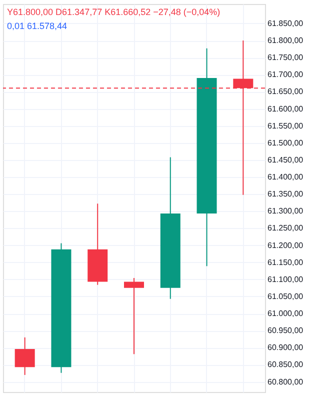 The height and width of the screenshot is (400, 324). What do you see at coordinates (286, 347) in the screenshot?
I see `y-tick-label: 60.900,00` at bounding box center [286, 347].